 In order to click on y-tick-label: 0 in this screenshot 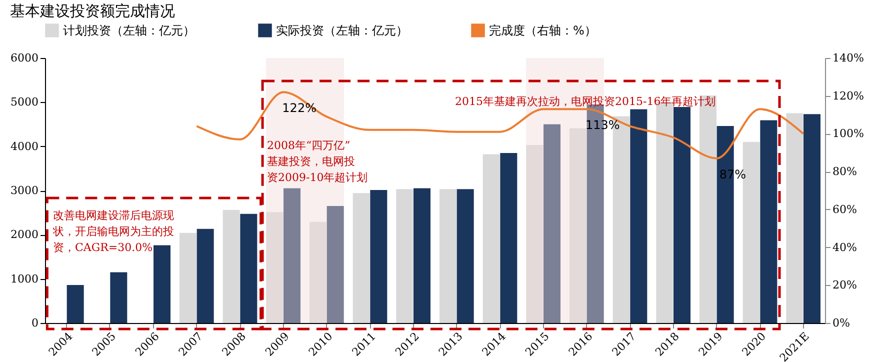, I will do `click(35, 323)`.